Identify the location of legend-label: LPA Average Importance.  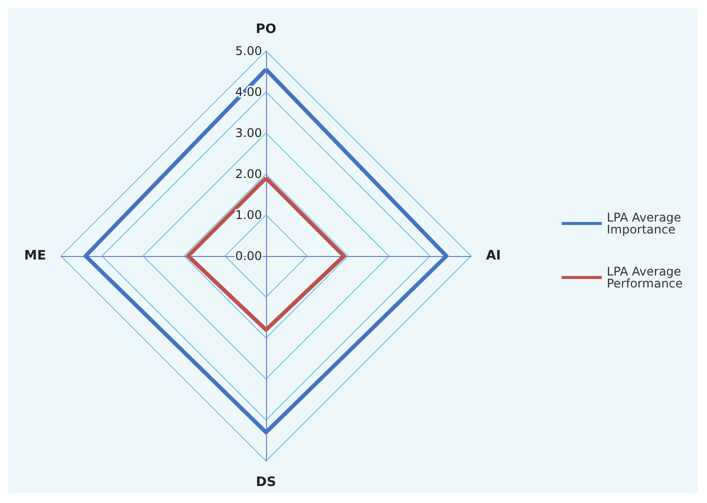
(646, 223).